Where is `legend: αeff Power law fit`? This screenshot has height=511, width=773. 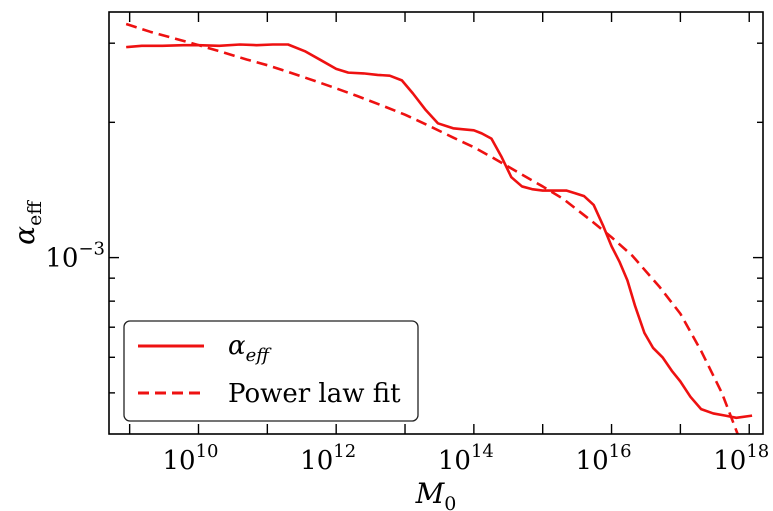
legend: αeff Power law fit is located at coordinates (271, 371).